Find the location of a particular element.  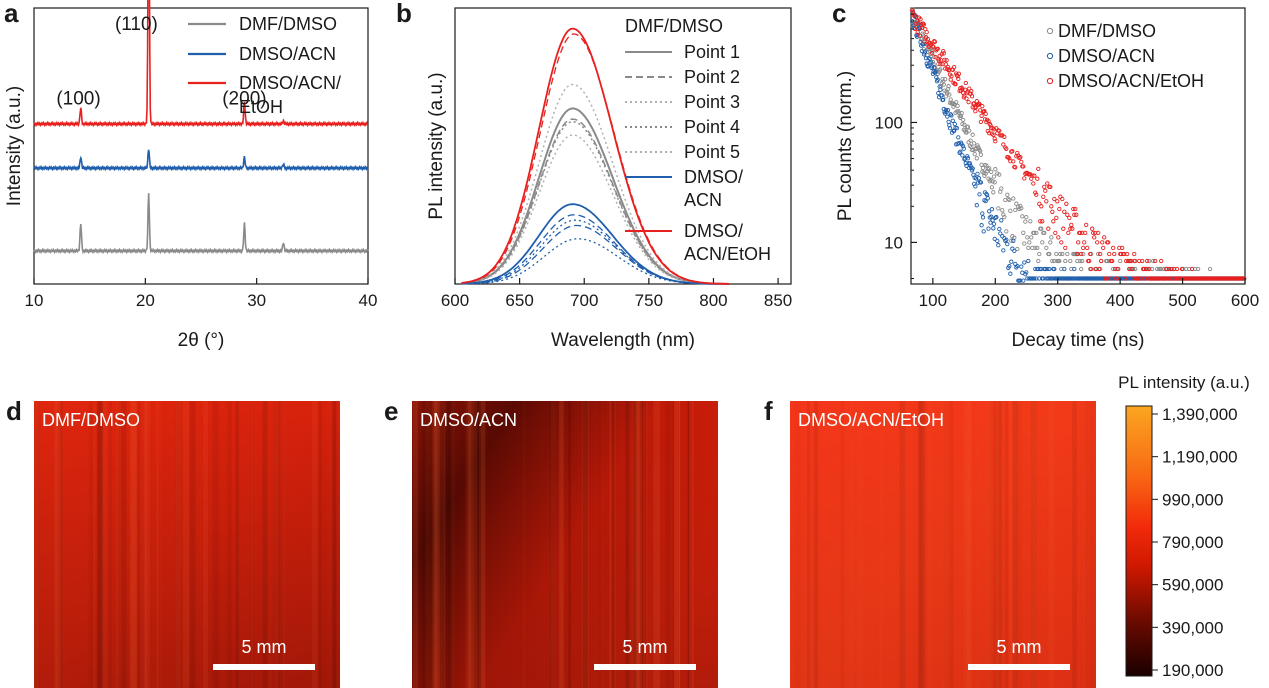

panel-label-f: f is located at coordinates (768, 411).